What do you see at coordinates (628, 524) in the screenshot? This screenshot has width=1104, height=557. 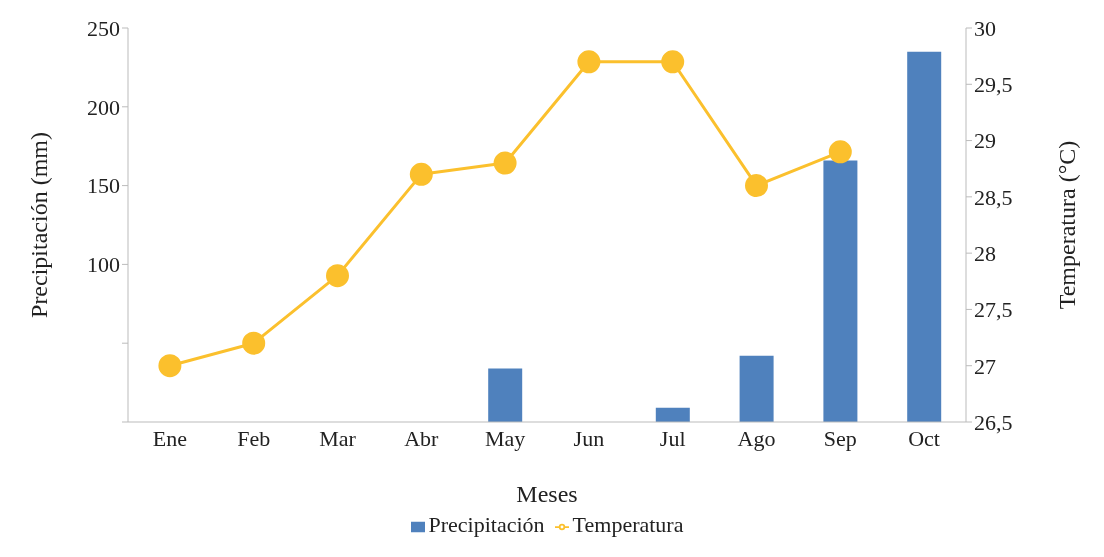 I see `legend-label: Temperatura` at bounding box center [628, 524].